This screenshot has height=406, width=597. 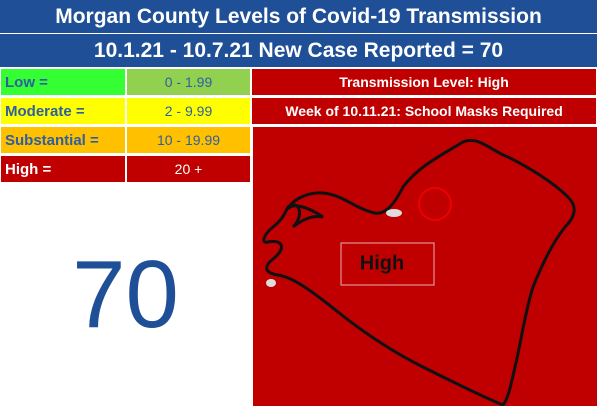 What do you see at coordinates (188, 140) in the screenshot?
I see `level-range: 10 - 19.99` at bounding box center [188, 140].